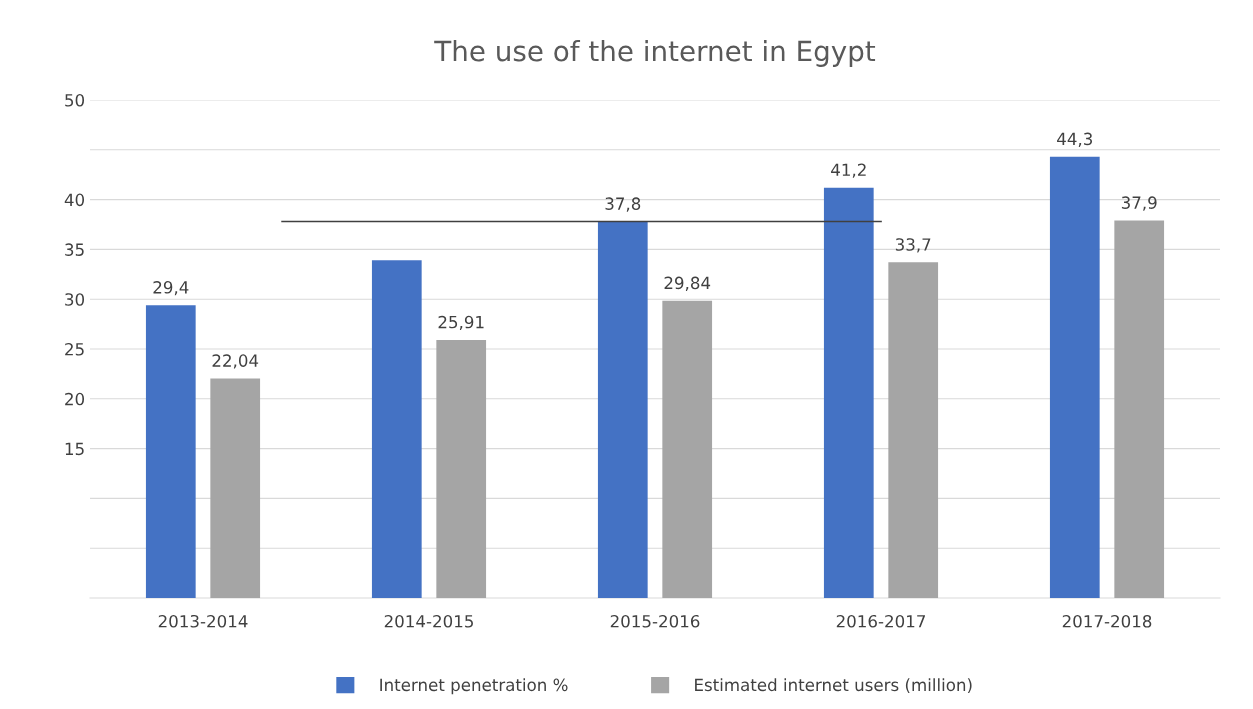 Image resolution: width=1253 pixels, height=709 pixels. Describe the element at coordinates (75, 299) in the screenshot. I see `y-tick-label: 30` at that location.